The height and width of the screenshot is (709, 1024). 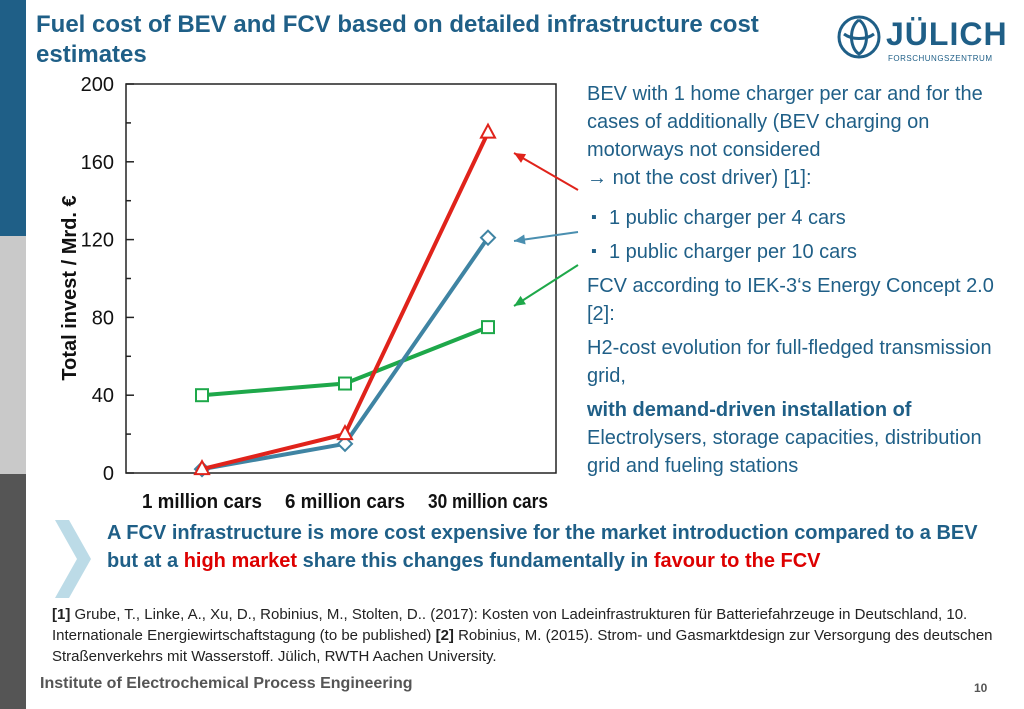 What do you see at coordinates (108, 474) in the screenshot?
I see `y-tick-label: 0` at bounding box center [108, 474].